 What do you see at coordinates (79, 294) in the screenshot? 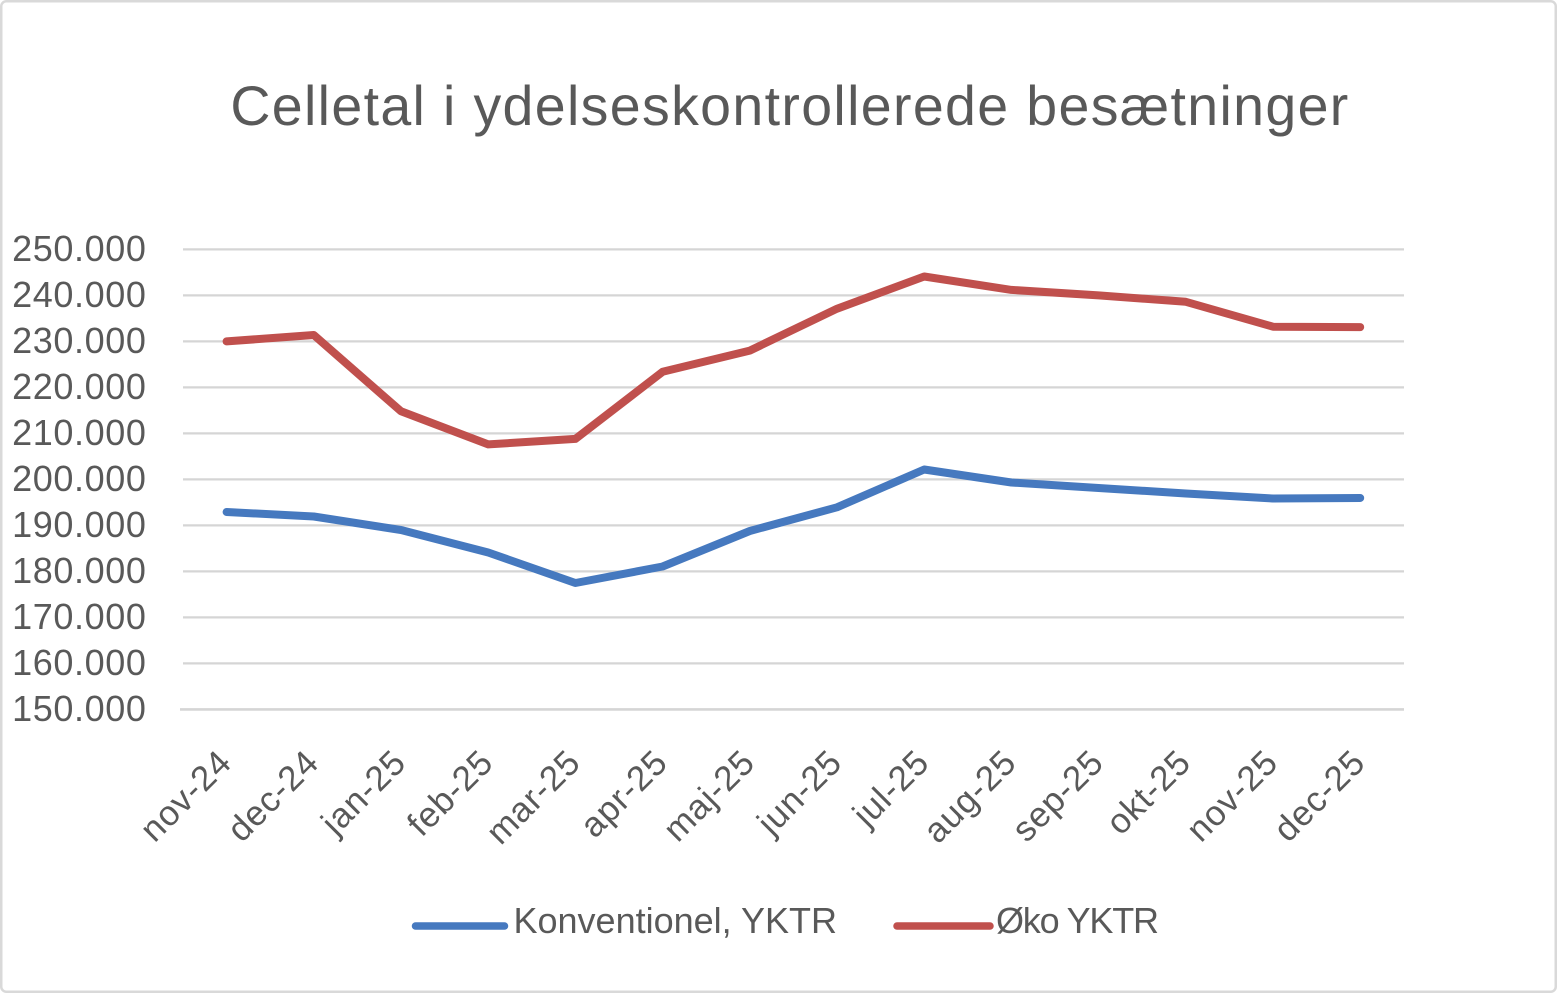
I see `svg-text: 240.000` at bounding box center [79, 294].